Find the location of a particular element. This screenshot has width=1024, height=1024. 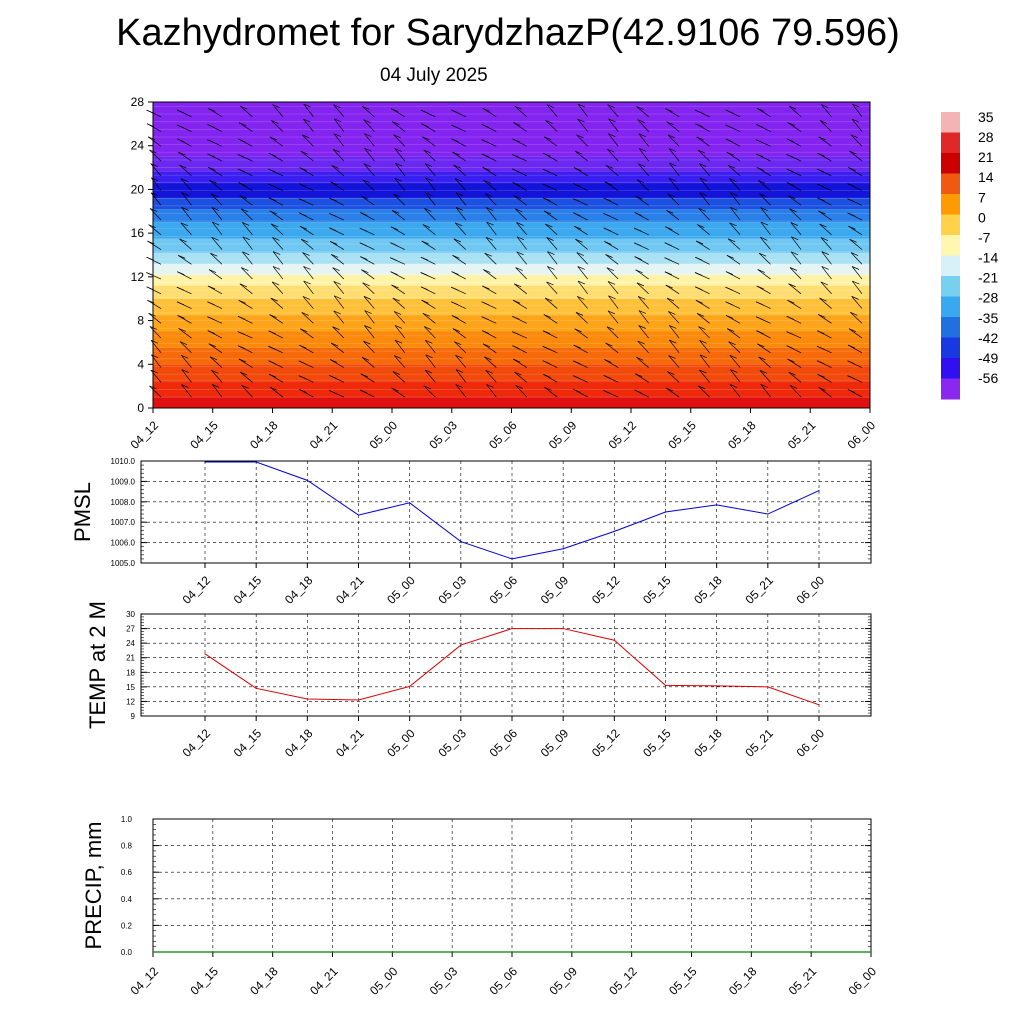

colorbar-label: -56 is located at coordinates (988, 378).